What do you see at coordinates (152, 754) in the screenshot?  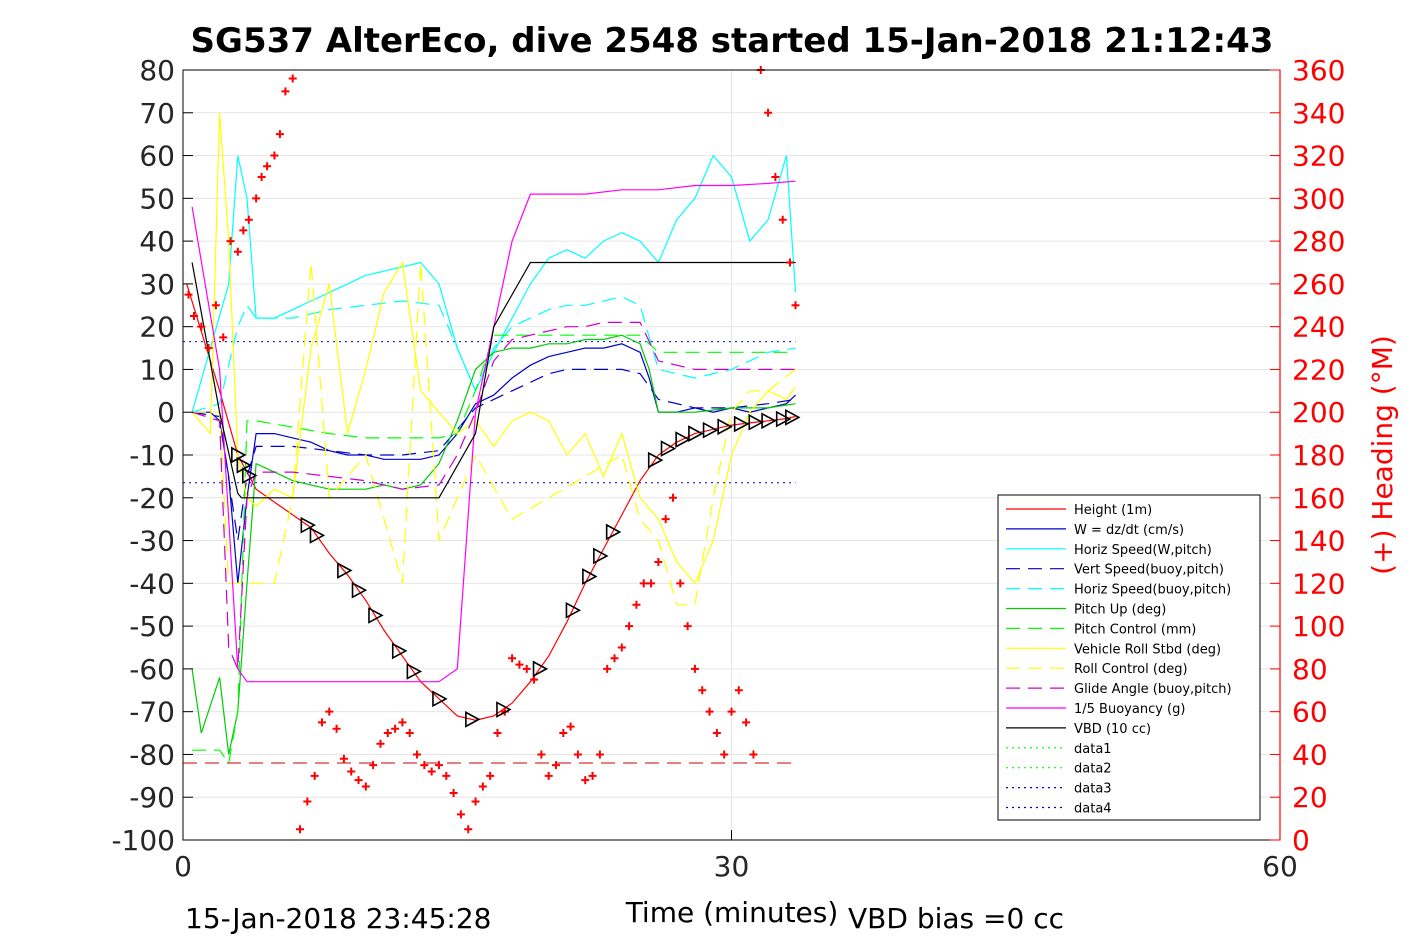 I see `y-tick-label: -80` at bounding box center [152, 754].